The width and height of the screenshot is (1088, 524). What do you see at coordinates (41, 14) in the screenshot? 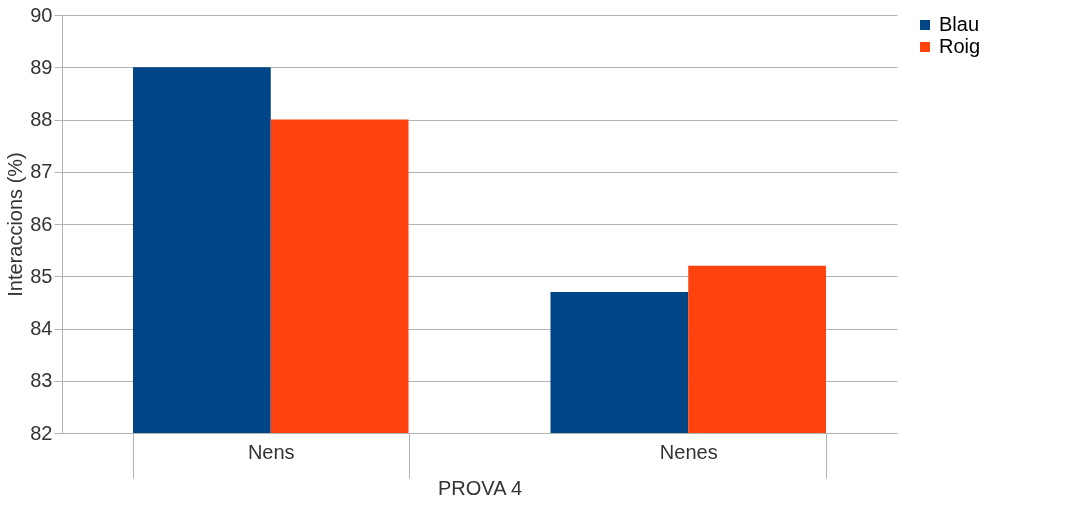
I see `y-tick-label: 90` at bounding box center [41, 14].